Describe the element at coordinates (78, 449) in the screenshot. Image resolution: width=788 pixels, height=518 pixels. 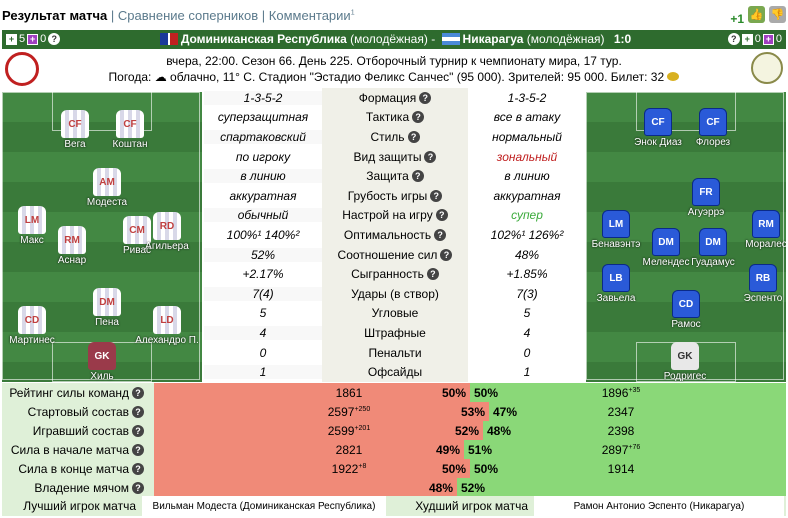
I see `compare-label: Сила в начале матча?` at that location.